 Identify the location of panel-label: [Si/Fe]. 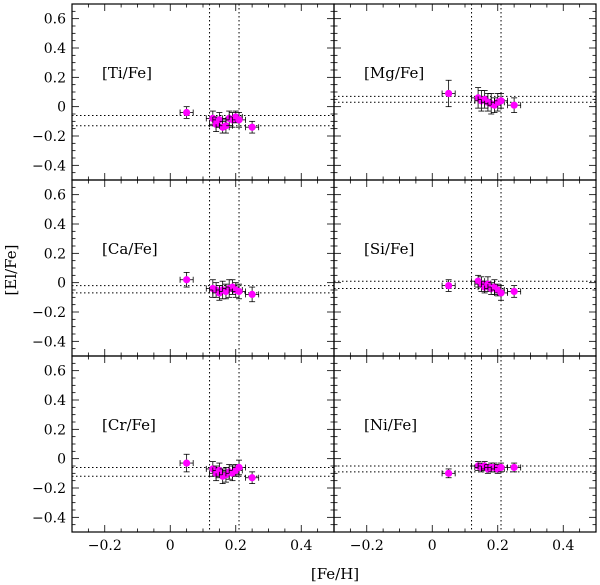
(389, 249).